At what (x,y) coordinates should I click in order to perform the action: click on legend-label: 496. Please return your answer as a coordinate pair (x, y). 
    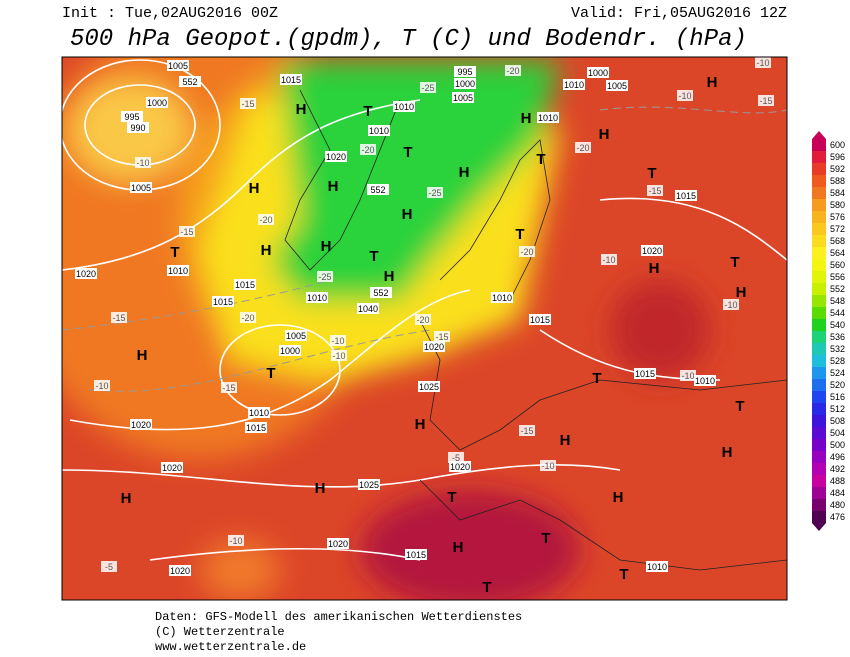
    Looking at the image, I should click on (837, 457).